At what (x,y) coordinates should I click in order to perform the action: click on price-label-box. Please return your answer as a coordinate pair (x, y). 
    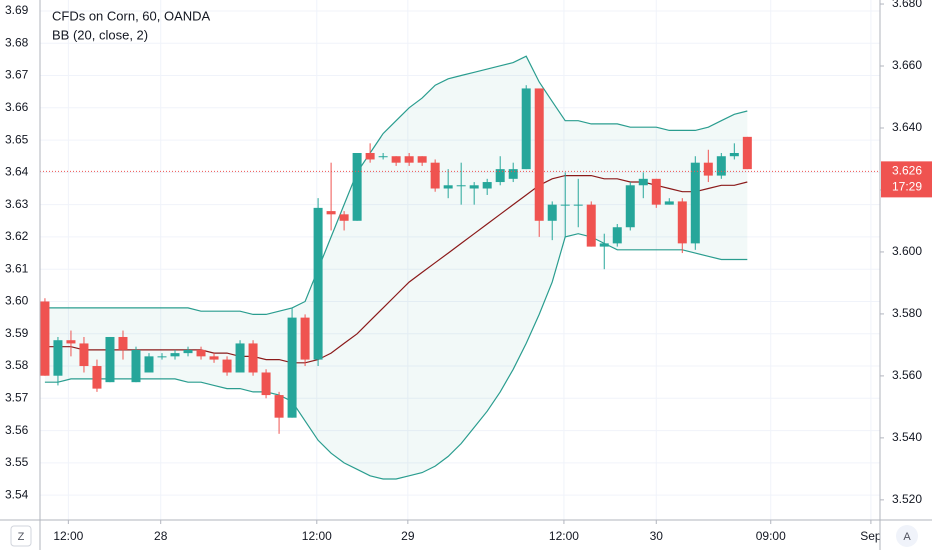
    Looking at the image, I should click on (906, 179).